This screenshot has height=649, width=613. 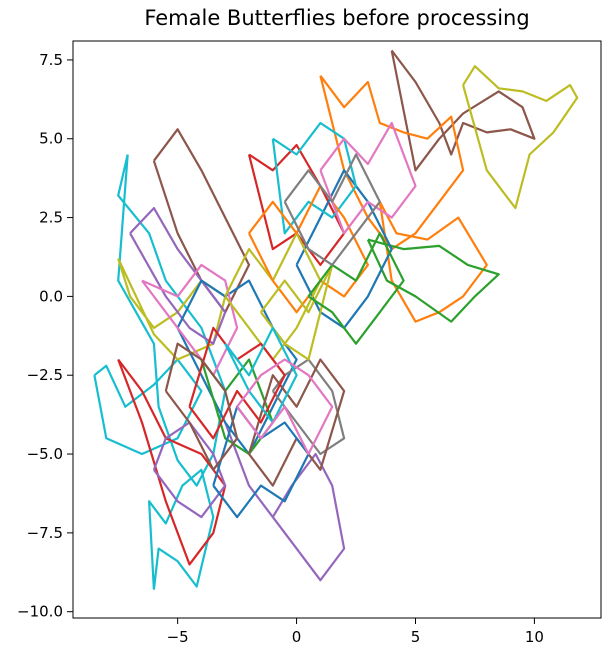 What do you see at coordinates (337, 18) in the screenshot?
I see `chart-title: Female Butterflies before processing` at bounding box center [337, 18].